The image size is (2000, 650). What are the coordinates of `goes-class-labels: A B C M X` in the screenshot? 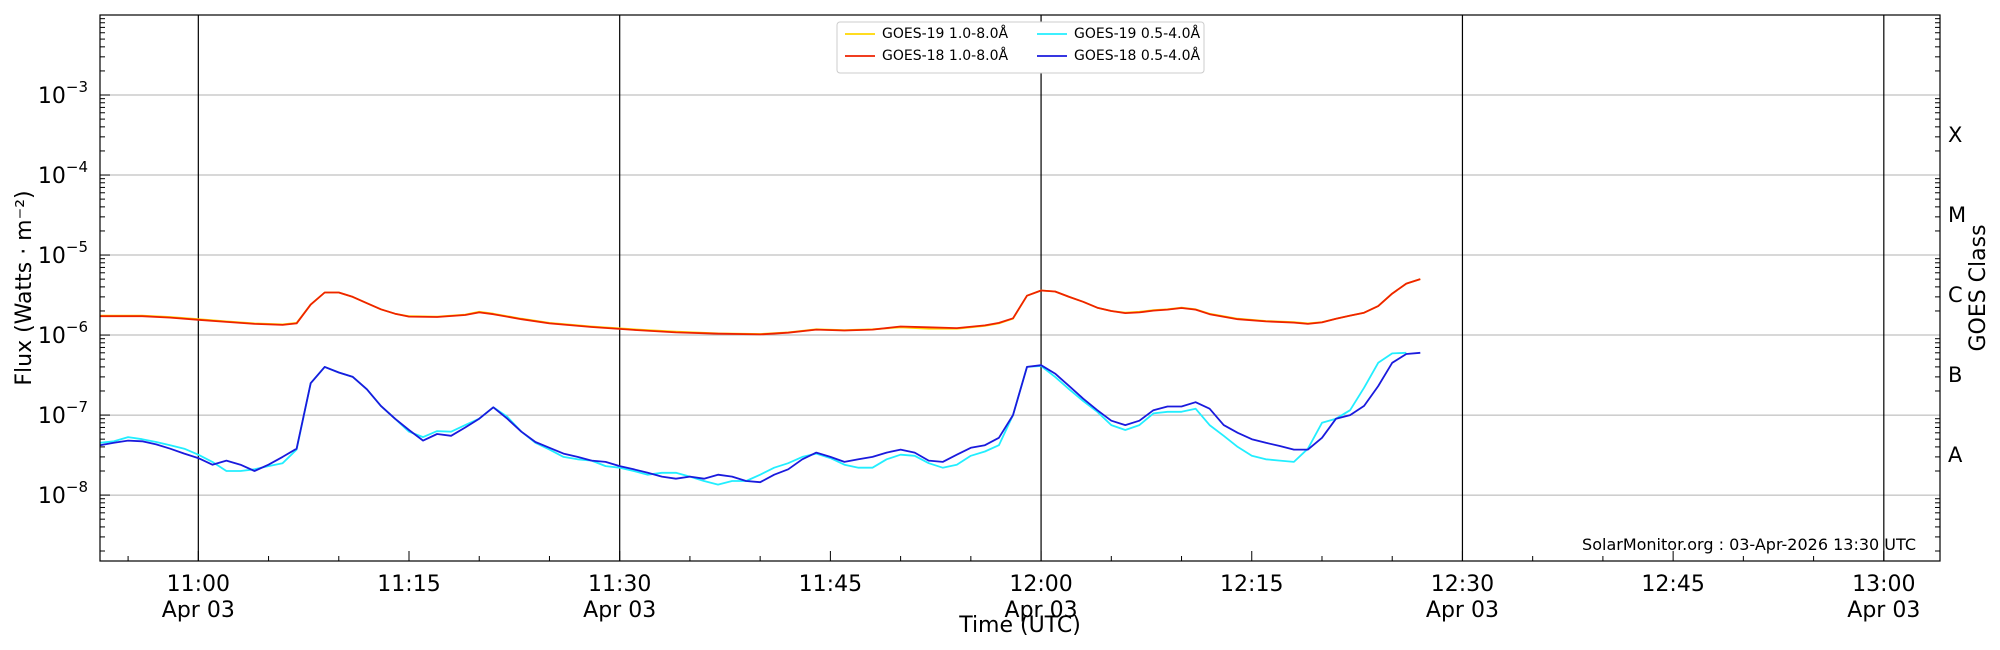 It's located at (1957, 295).